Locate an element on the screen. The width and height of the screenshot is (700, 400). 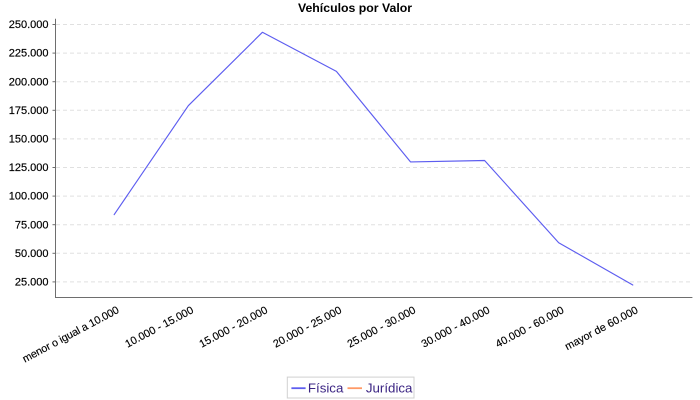
svg-text: Física is located at coordinates (326, 387).